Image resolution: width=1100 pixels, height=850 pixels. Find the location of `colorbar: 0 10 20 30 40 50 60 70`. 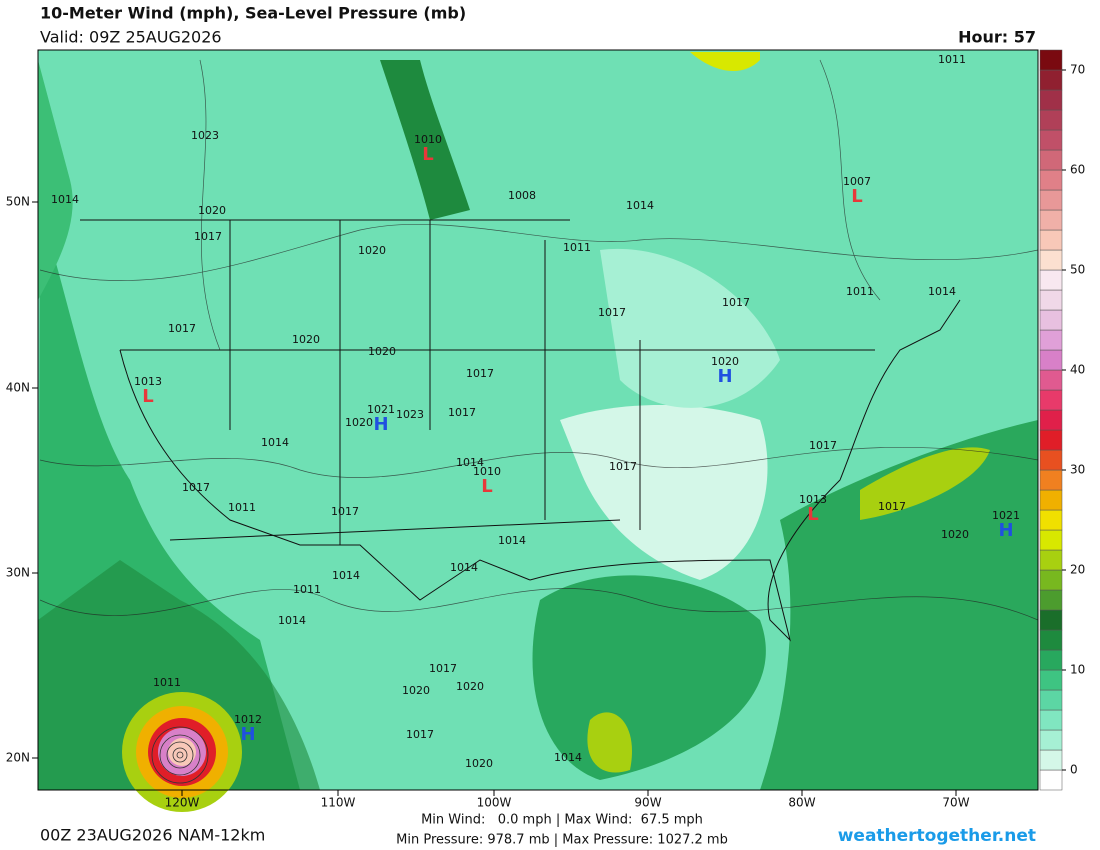

colorbar: 0 10 20 30 40 50 60 70 is located at coordinates (1062, 420).